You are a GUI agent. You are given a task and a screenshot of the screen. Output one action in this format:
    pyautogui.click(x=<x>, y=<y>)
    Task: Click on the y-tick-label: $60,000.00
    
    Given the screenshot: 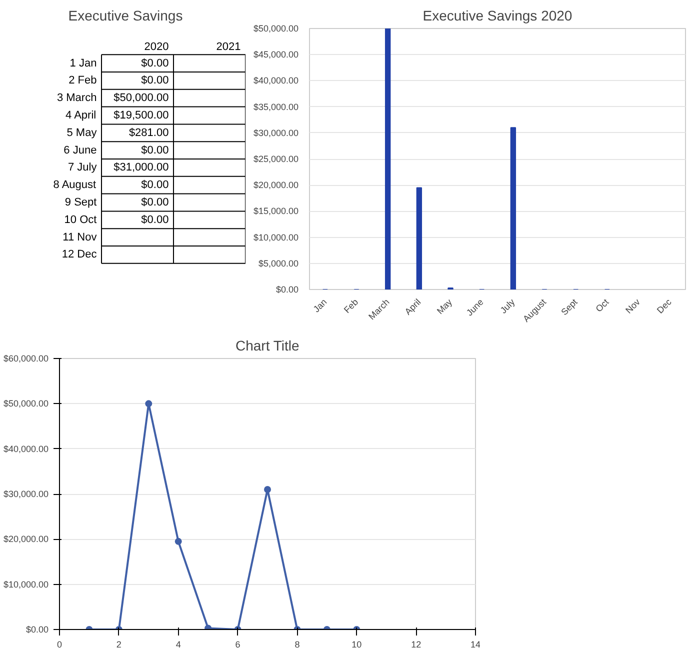 What is the action you would take?
    pyautogui.click(x=26, y=359)
    